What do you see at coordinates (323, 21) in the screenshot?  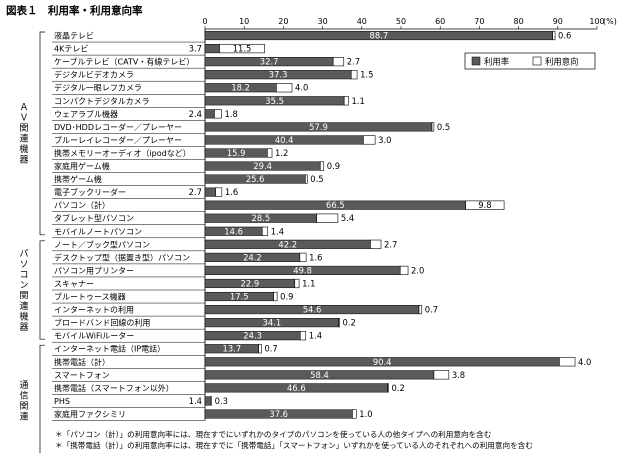 I see `x-tick-label: 30` at bounding box center [323, 21].